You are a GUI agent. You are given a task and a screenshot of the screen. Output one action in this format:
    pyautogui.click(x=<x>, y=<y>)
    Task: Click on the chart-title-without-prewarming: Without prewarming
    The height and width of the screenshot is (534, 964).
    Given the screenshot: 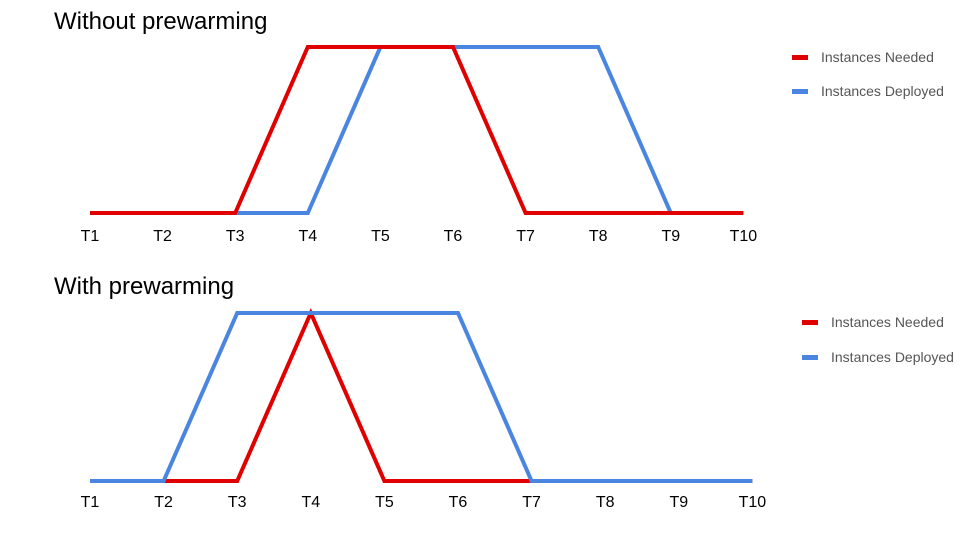 What is the action you would take?
    pyautogui.click(x=161, y=21)
    